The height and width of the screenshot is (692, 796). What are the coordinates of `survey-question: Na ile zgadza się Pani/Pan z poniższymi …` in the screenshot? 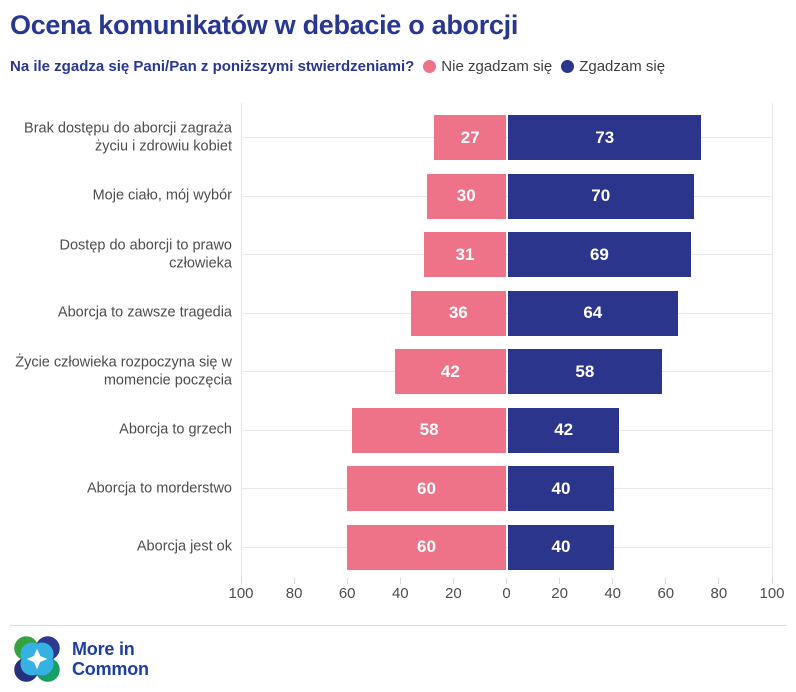 It's located at (212, 66).